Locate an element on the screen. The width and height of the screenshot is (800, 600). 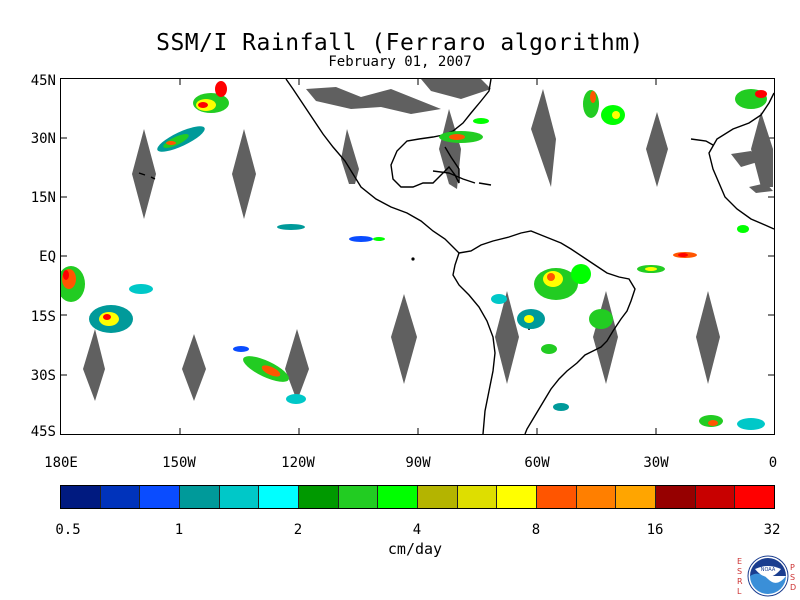
lon-label-120w: 120W is located at coordinates (298, 463).